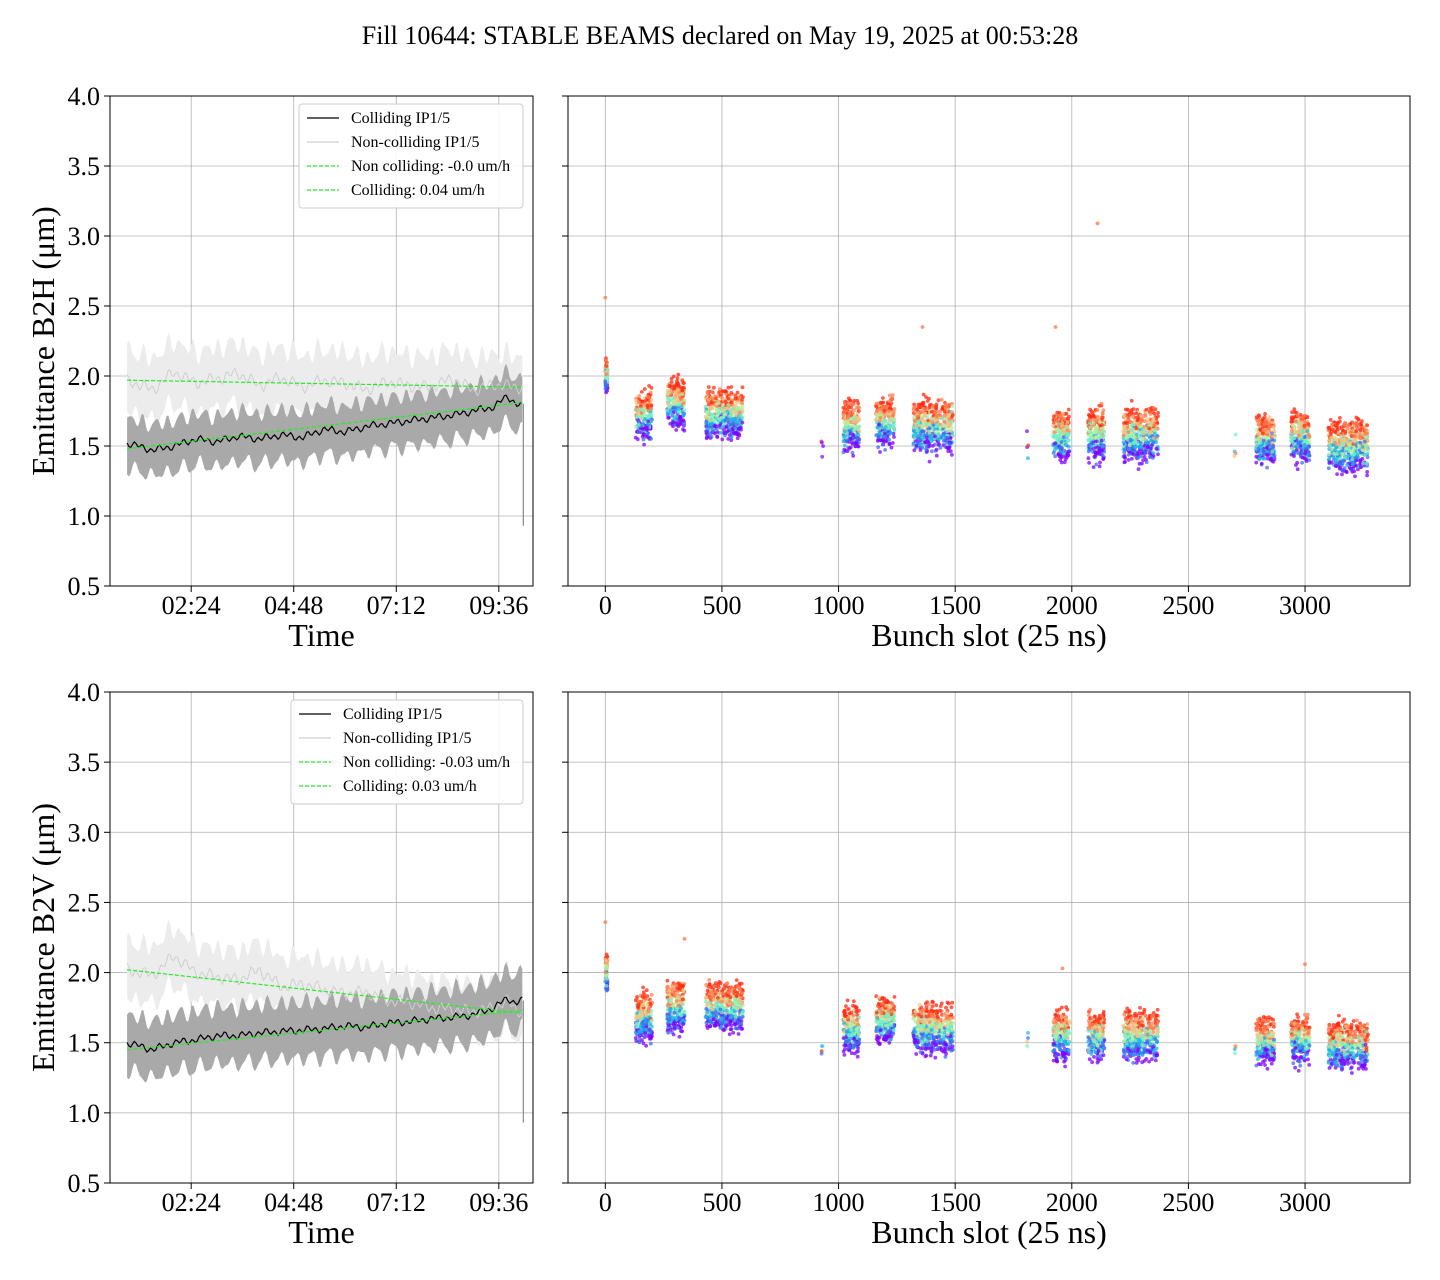 This screenshot has height=1280, width=1440. I want to click on noncolliding-band, so click(325, 382).